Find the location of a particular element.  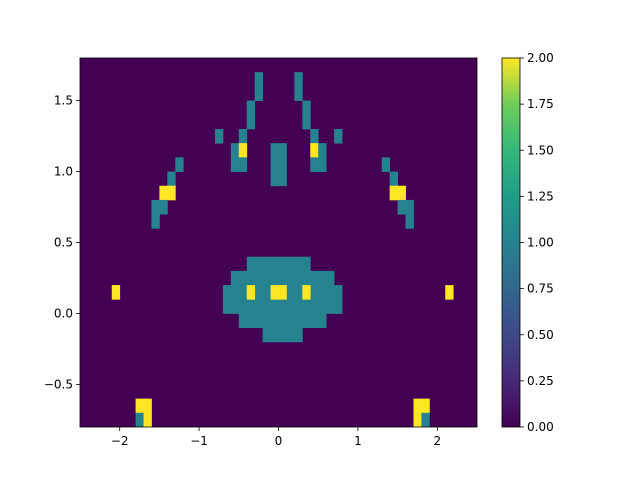

y-axis: −0.5 0.0 0.5 1.0 1.5 is located at coordinates (62, 242).